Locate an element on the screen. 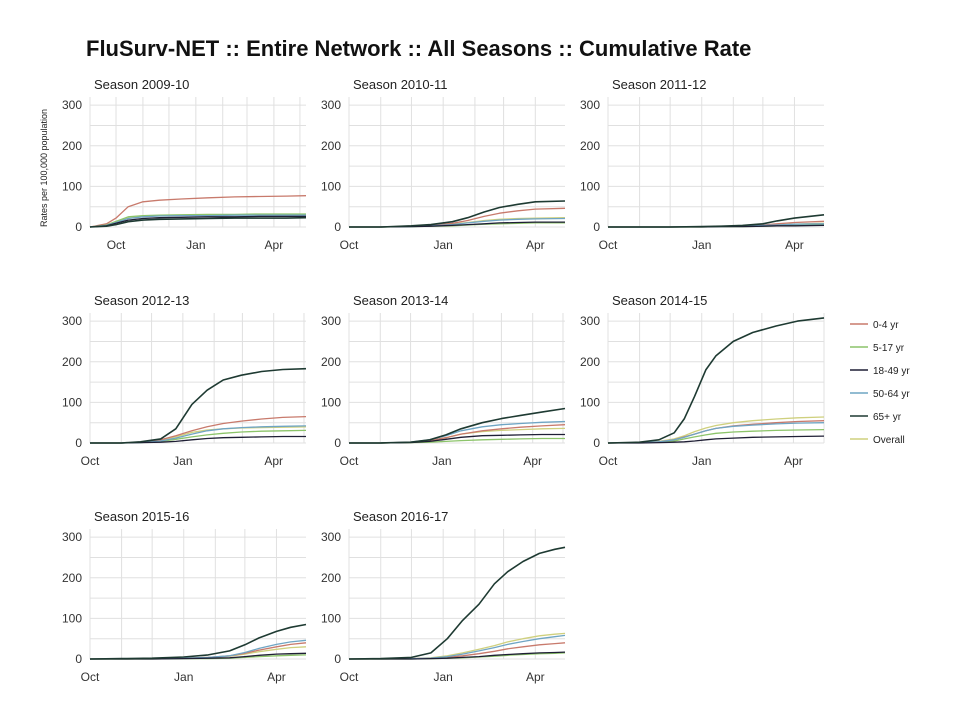  legend-label: 18-49 yr is located at coordinates (891, 371).